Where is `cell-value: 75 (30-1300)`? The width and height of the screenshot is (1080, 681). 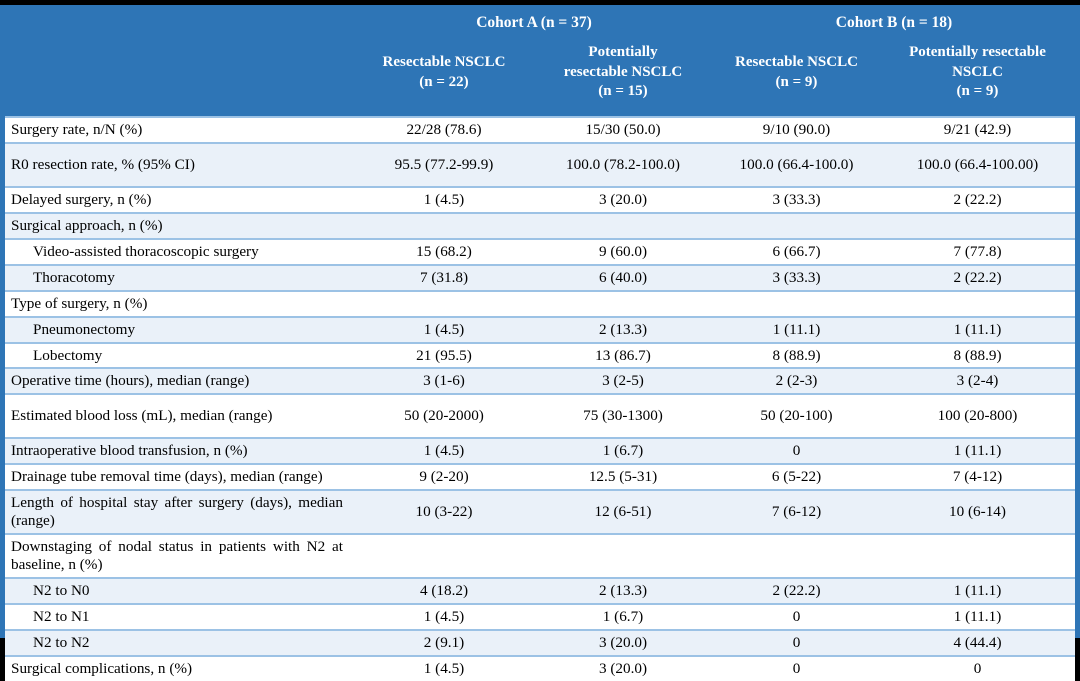
cell-value: 75 (30-1300) is located at coordinates (623, 416).